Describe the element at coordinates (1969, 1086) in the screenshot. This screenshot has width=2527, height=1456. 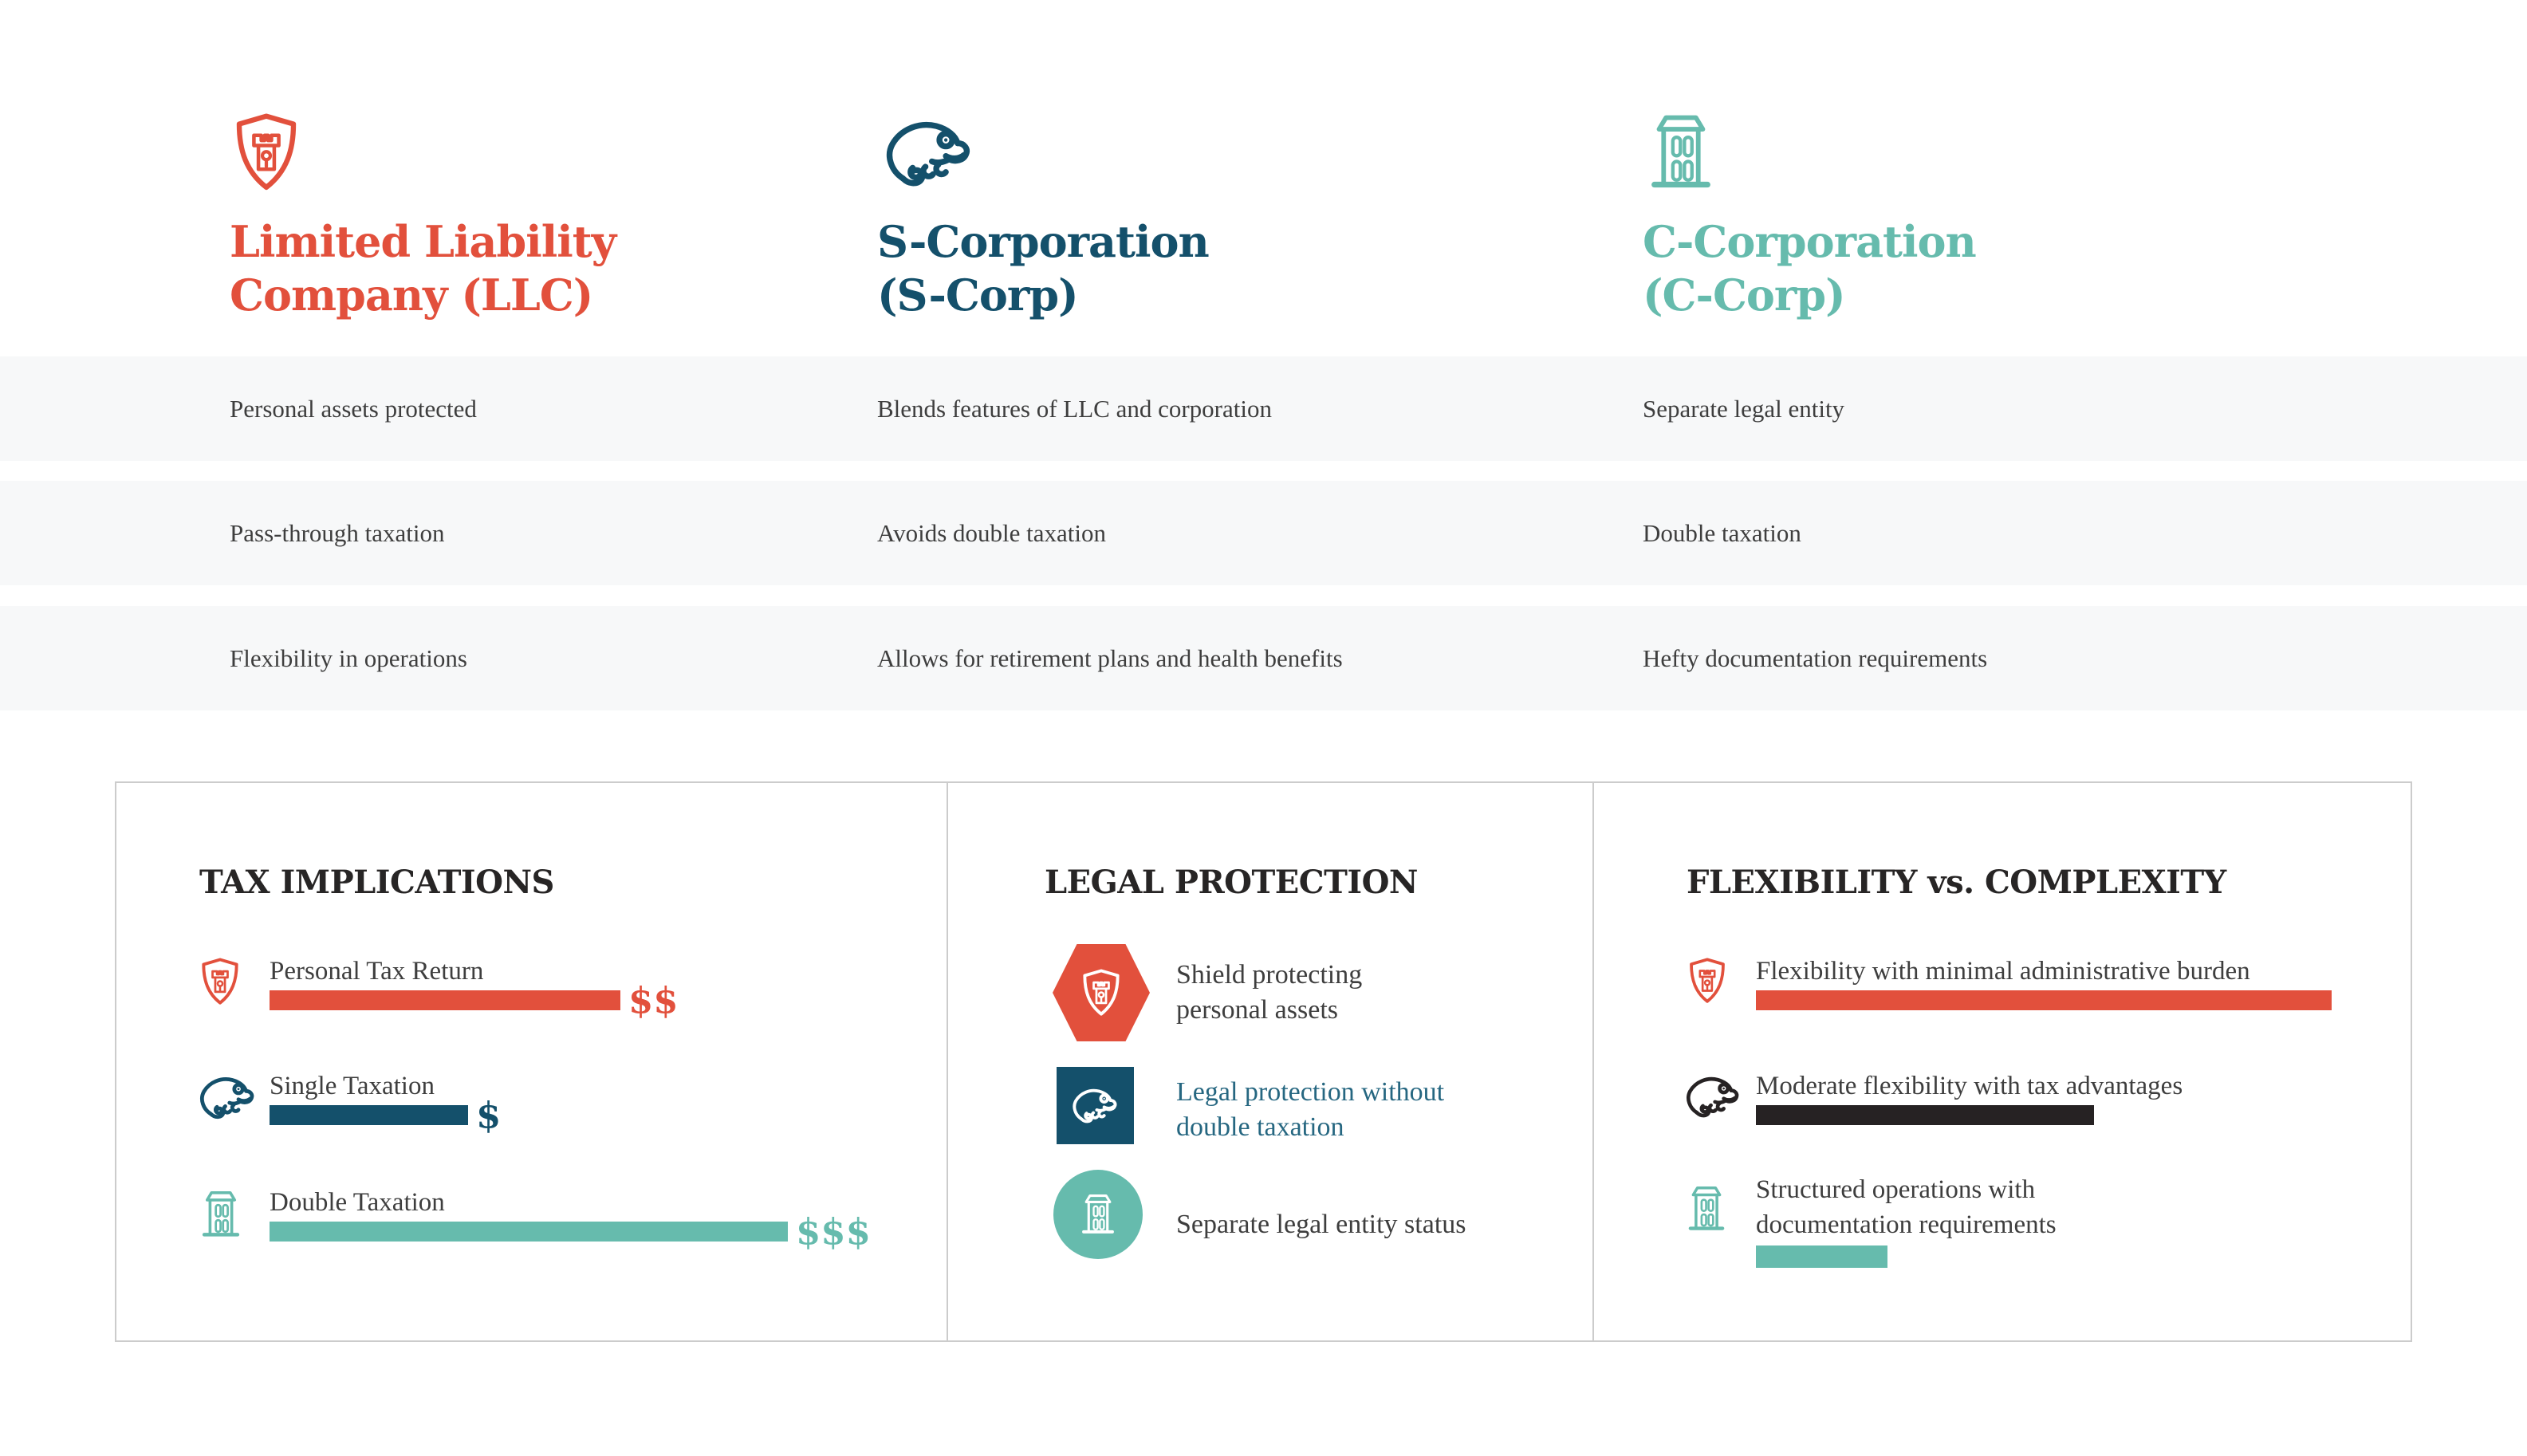
I see `item-label: Moderate flexibility with tax advantages` at that location.